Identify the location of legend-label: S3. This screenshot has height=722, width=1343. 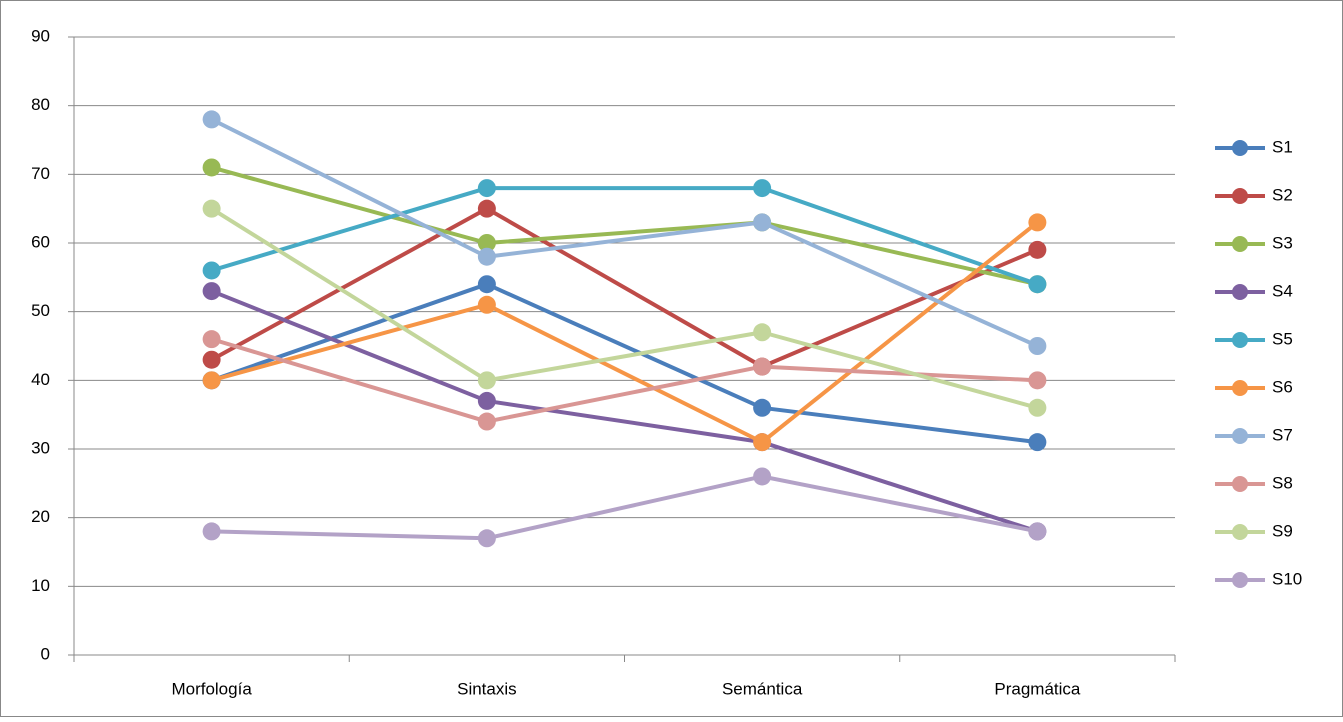
(1282, 242).